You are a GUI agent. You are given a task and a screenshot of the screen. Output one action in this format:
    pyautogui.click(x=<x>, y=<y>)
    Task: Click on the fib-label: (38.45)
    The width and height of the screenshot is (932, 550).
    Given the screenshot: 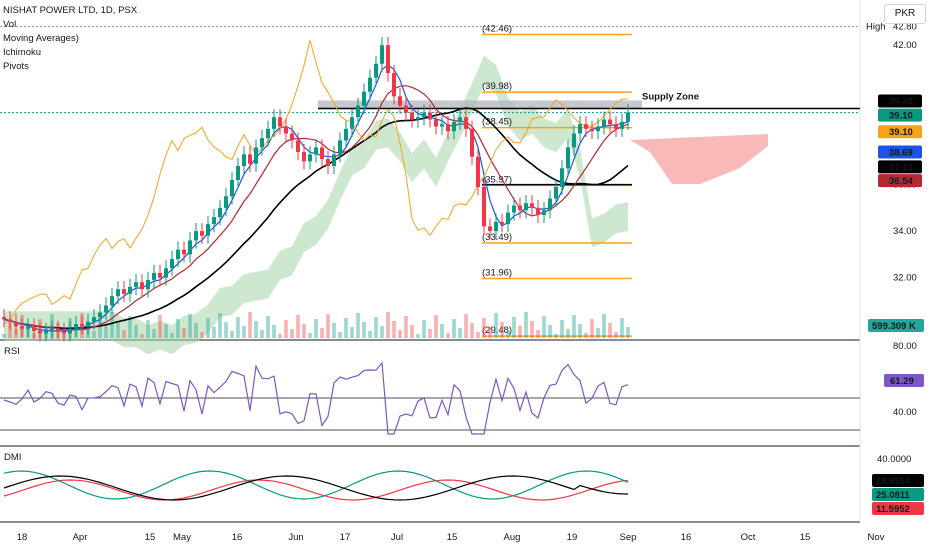 What is the action you would take?
    pyautogui.click(x=497, y=122)
    